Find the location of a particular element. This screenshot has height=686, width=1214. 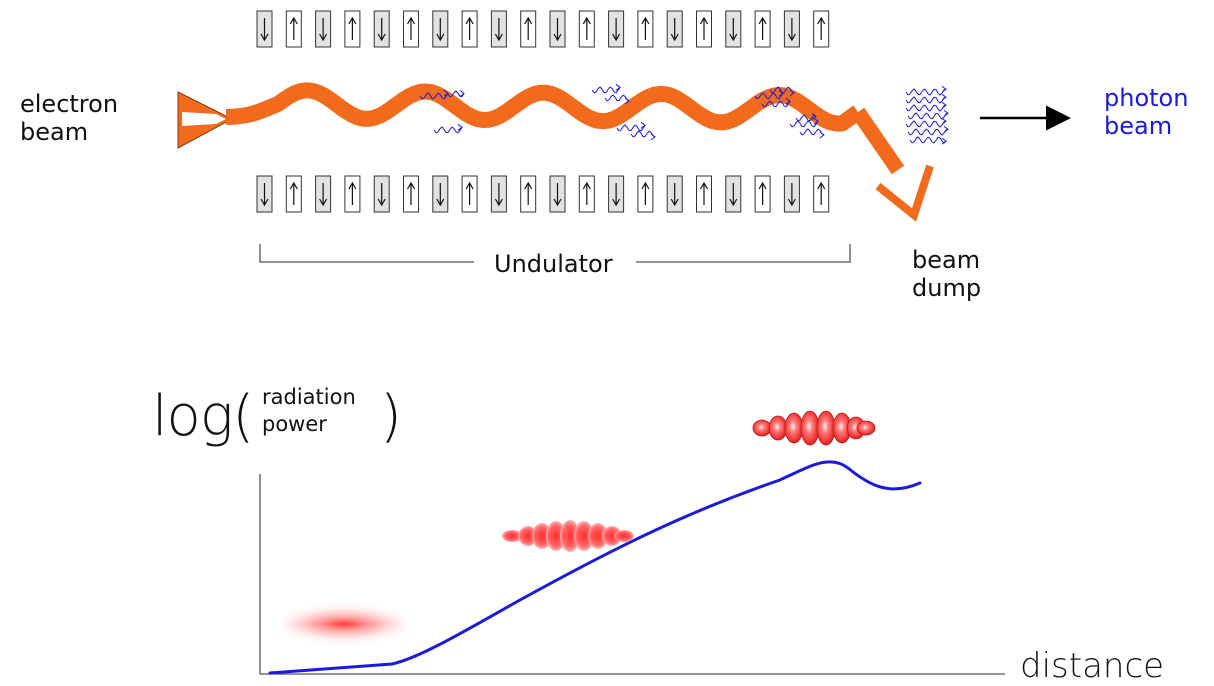

undulator-bracket is located at coordinates (555, 253).